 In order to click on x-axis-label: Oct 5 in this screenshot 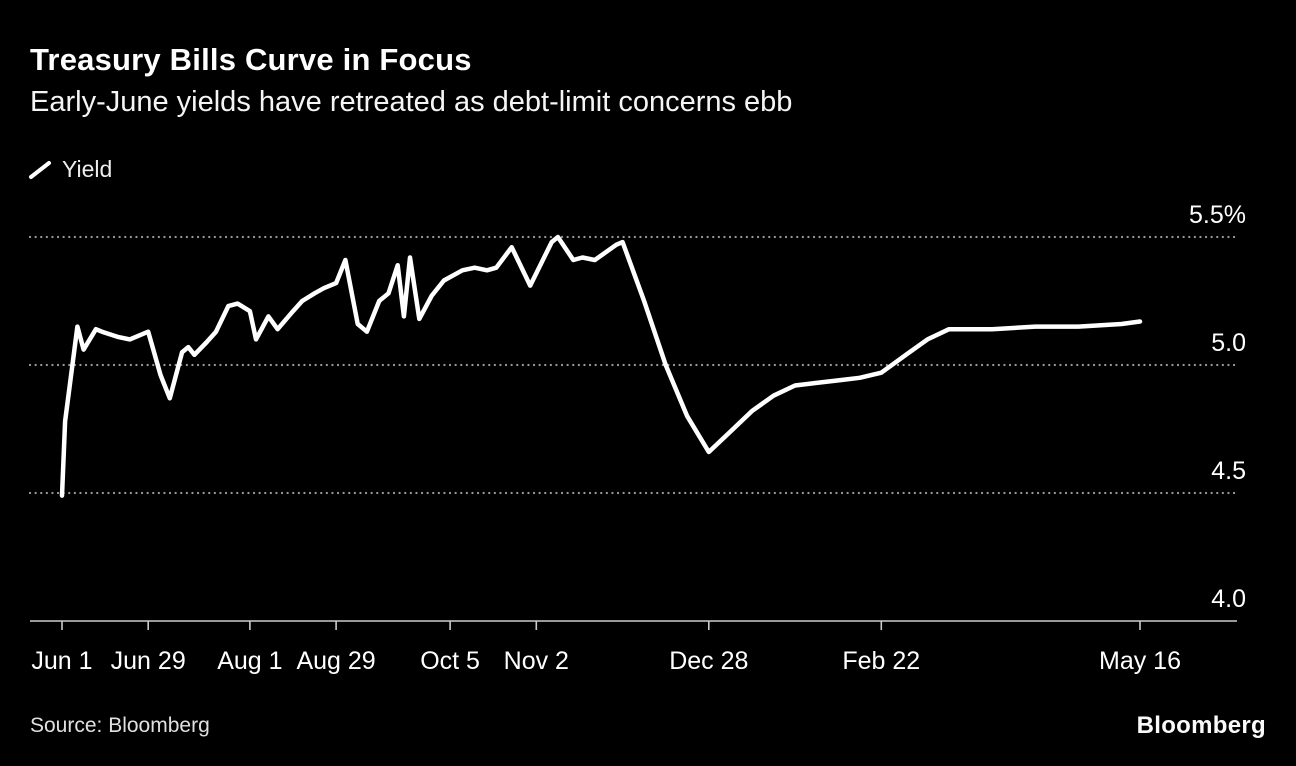, I will do `click(450, 661)`.